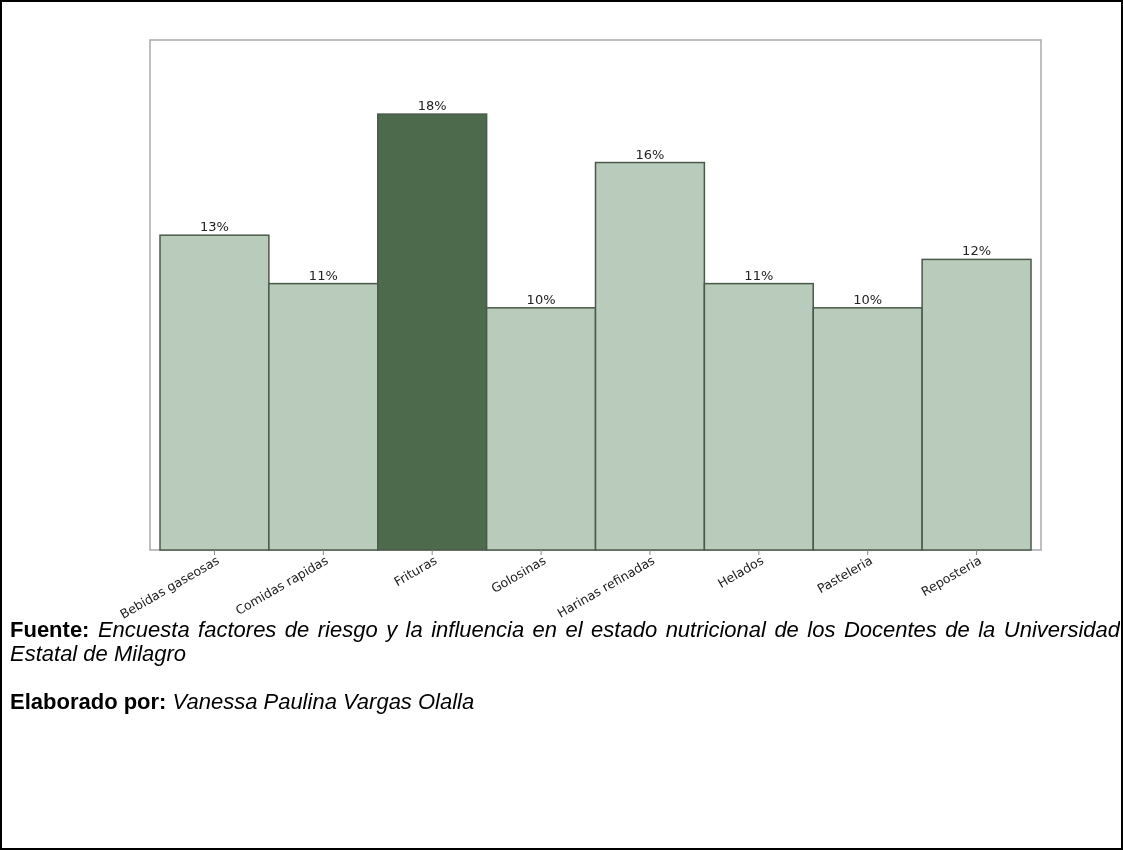  Describe the element at coordinates (214, 227) in the screenshot. I see `data-label: 13%` at that location.